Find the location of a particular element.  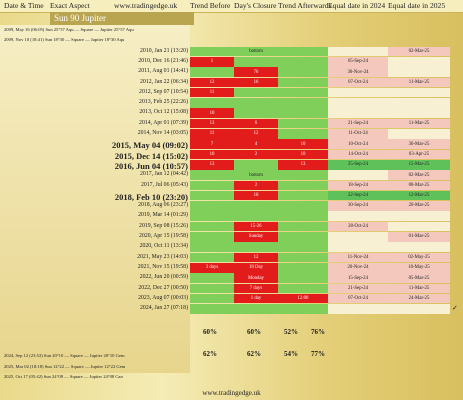

row-label: 2010, Dec 16 (21:46) is located at coordinates (163, 60).